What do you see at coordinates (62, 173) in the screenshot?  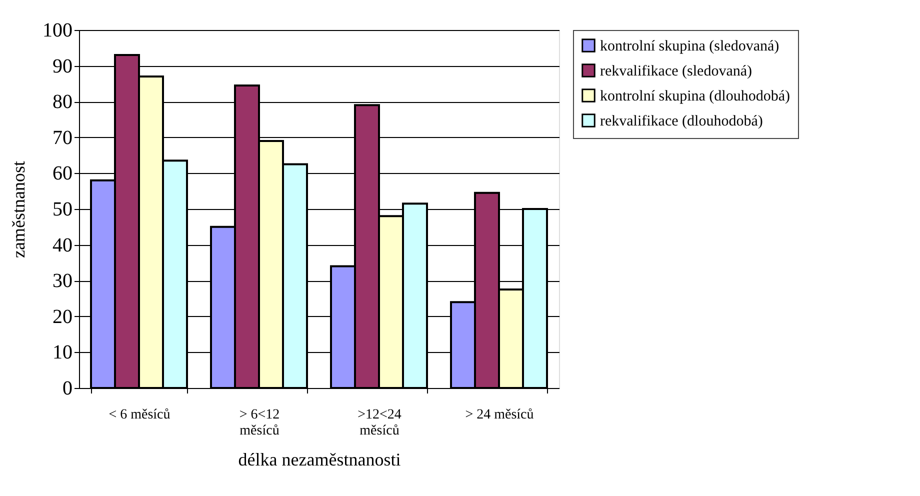 I see `y-tick-label: 60` at bounding box center [62, 173].